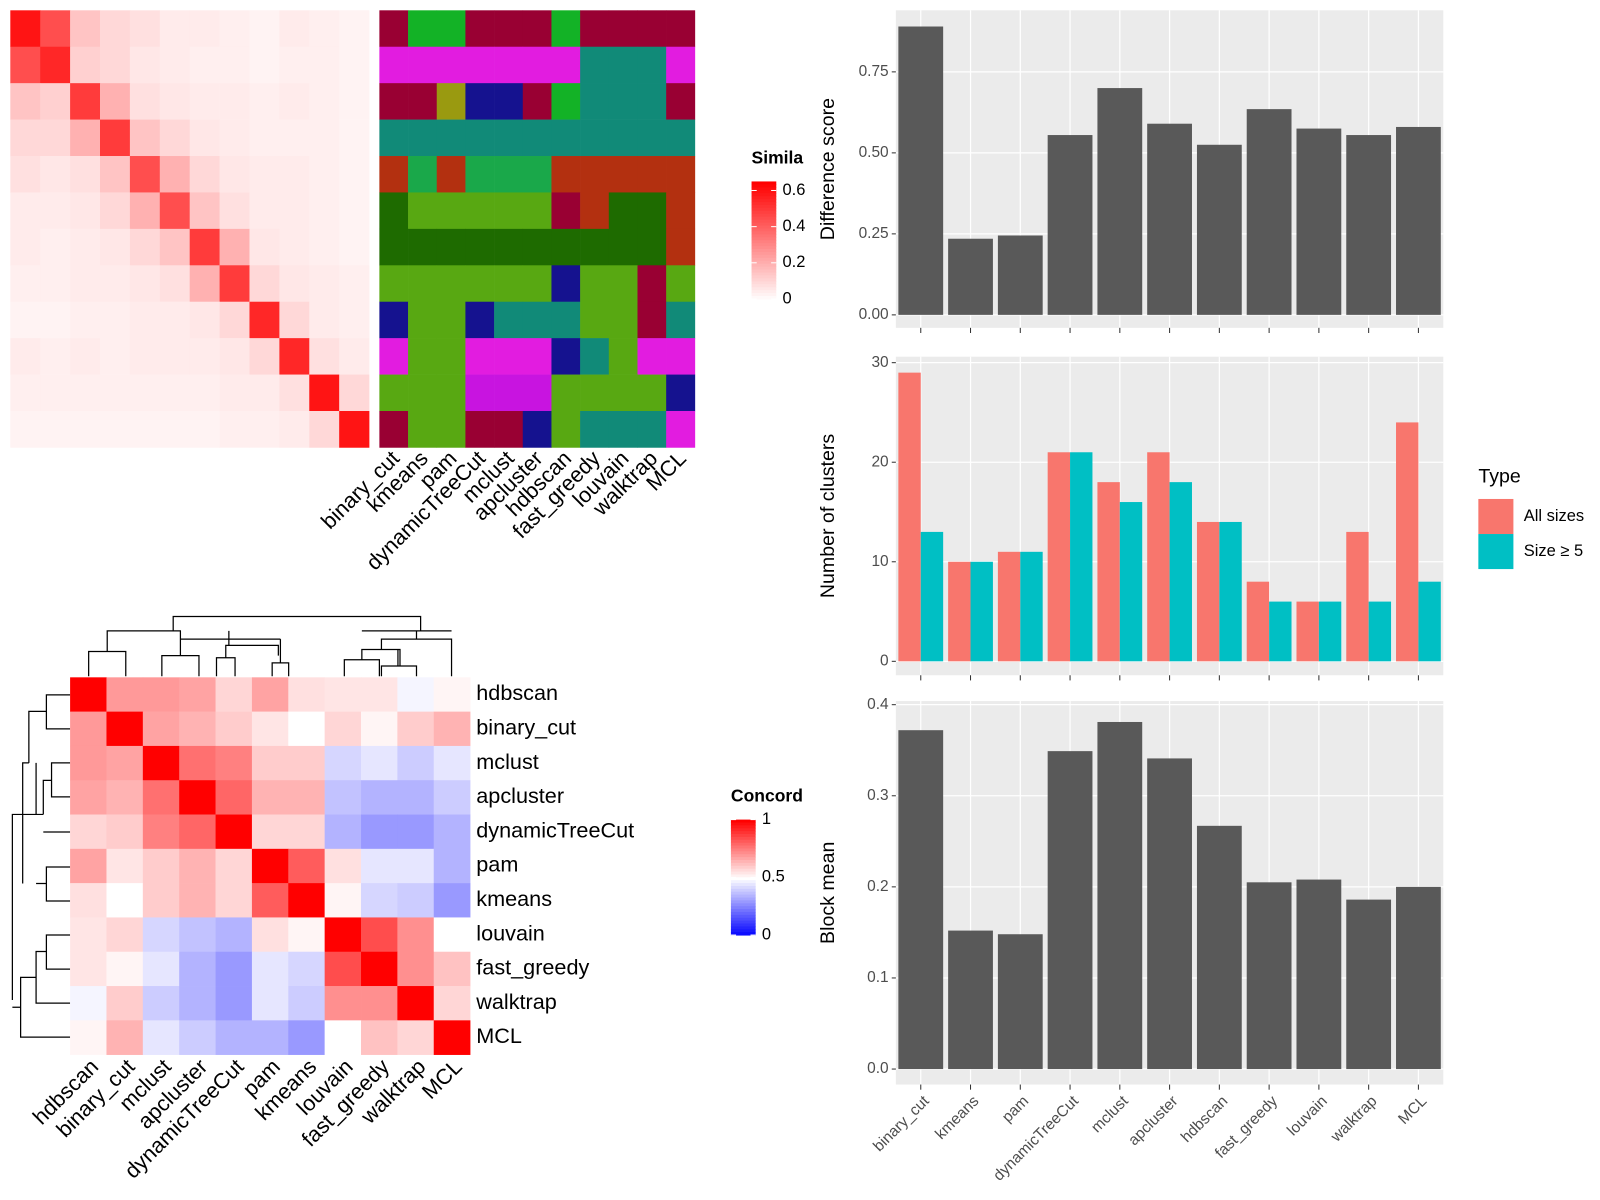  What do you see at coordinates (1307, 1116) in the screenshot?
I see `x-tick-label: louvain` at bounding box center [1307, 1116].